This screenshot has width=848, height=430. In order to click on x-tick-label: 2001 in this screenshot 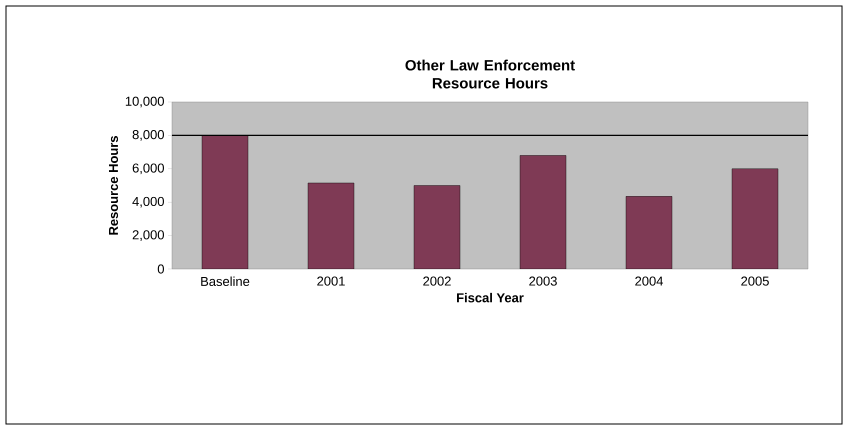, I will do `click(331, 281)`.